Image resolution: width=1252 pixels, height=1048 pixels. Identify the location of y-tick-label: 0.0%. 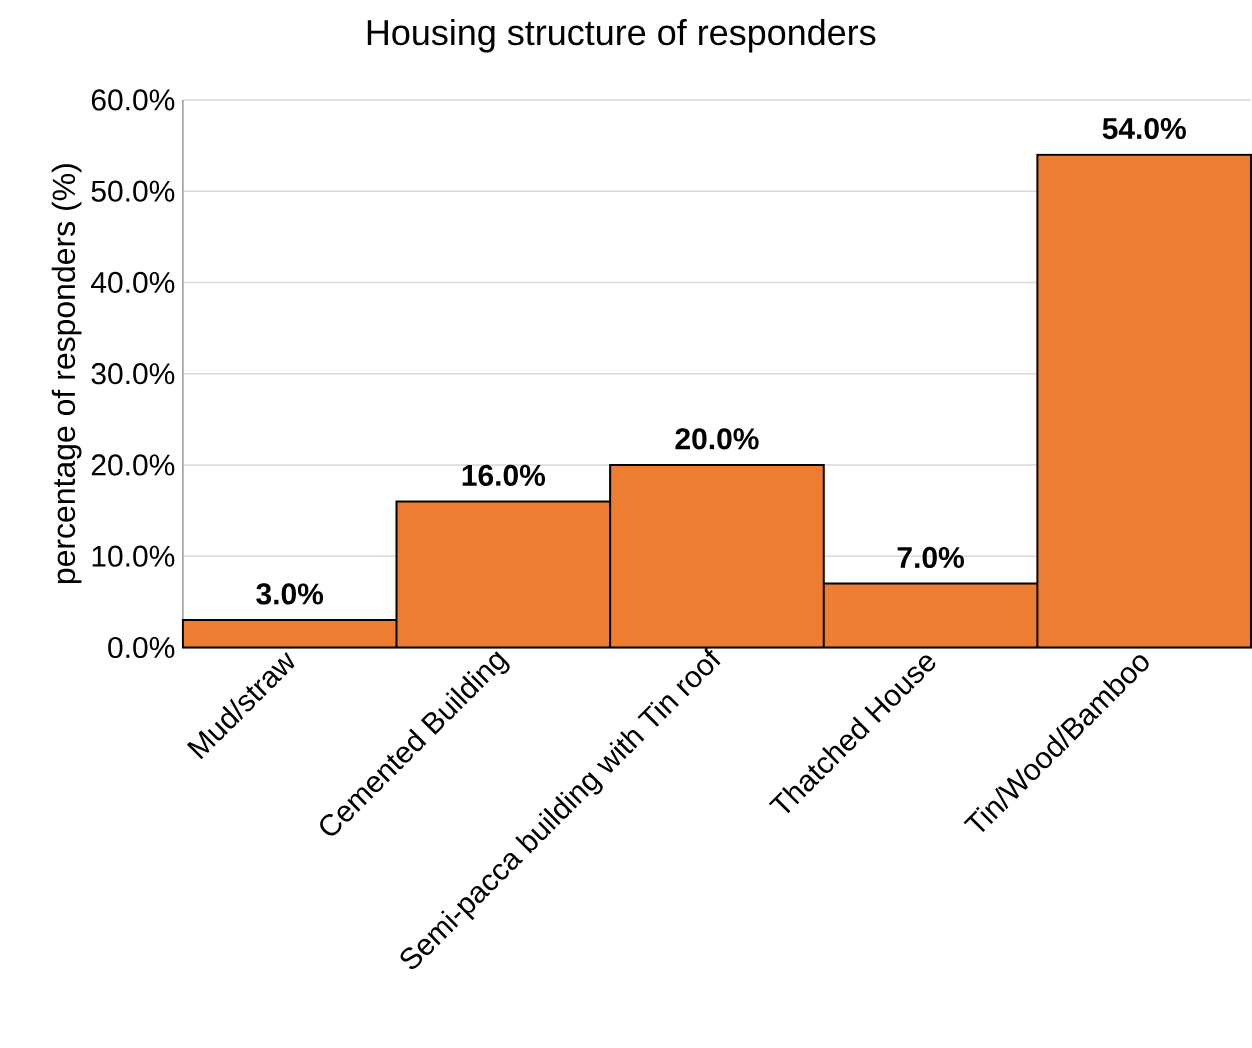
(141, 647).